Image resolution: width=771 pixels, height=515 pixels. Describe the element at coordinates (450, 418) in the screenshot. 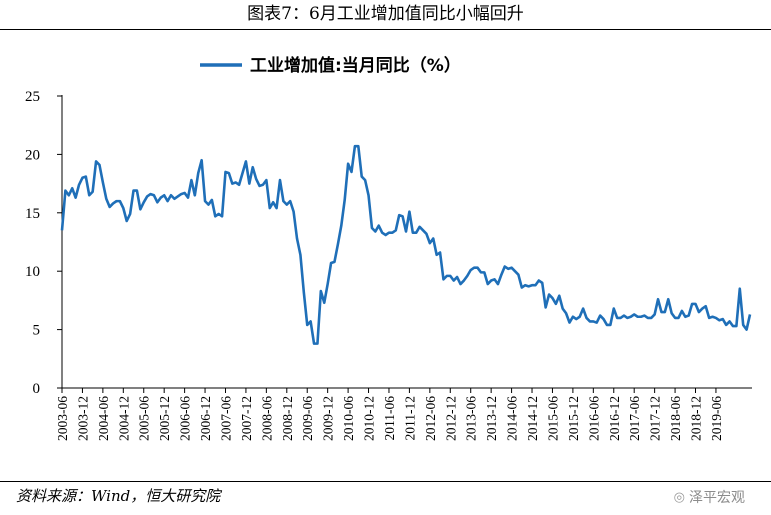

I see `x-tick-label: 2012-12` at that location.